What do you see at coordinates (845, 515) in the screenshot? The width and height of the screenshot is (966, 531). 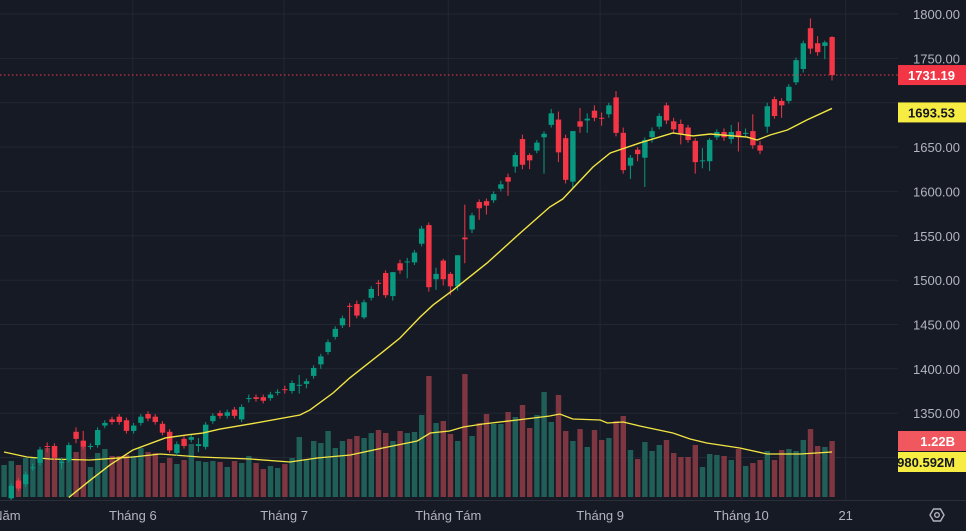 I see `time-tick-label: 21` at bounding box center [845, 515].